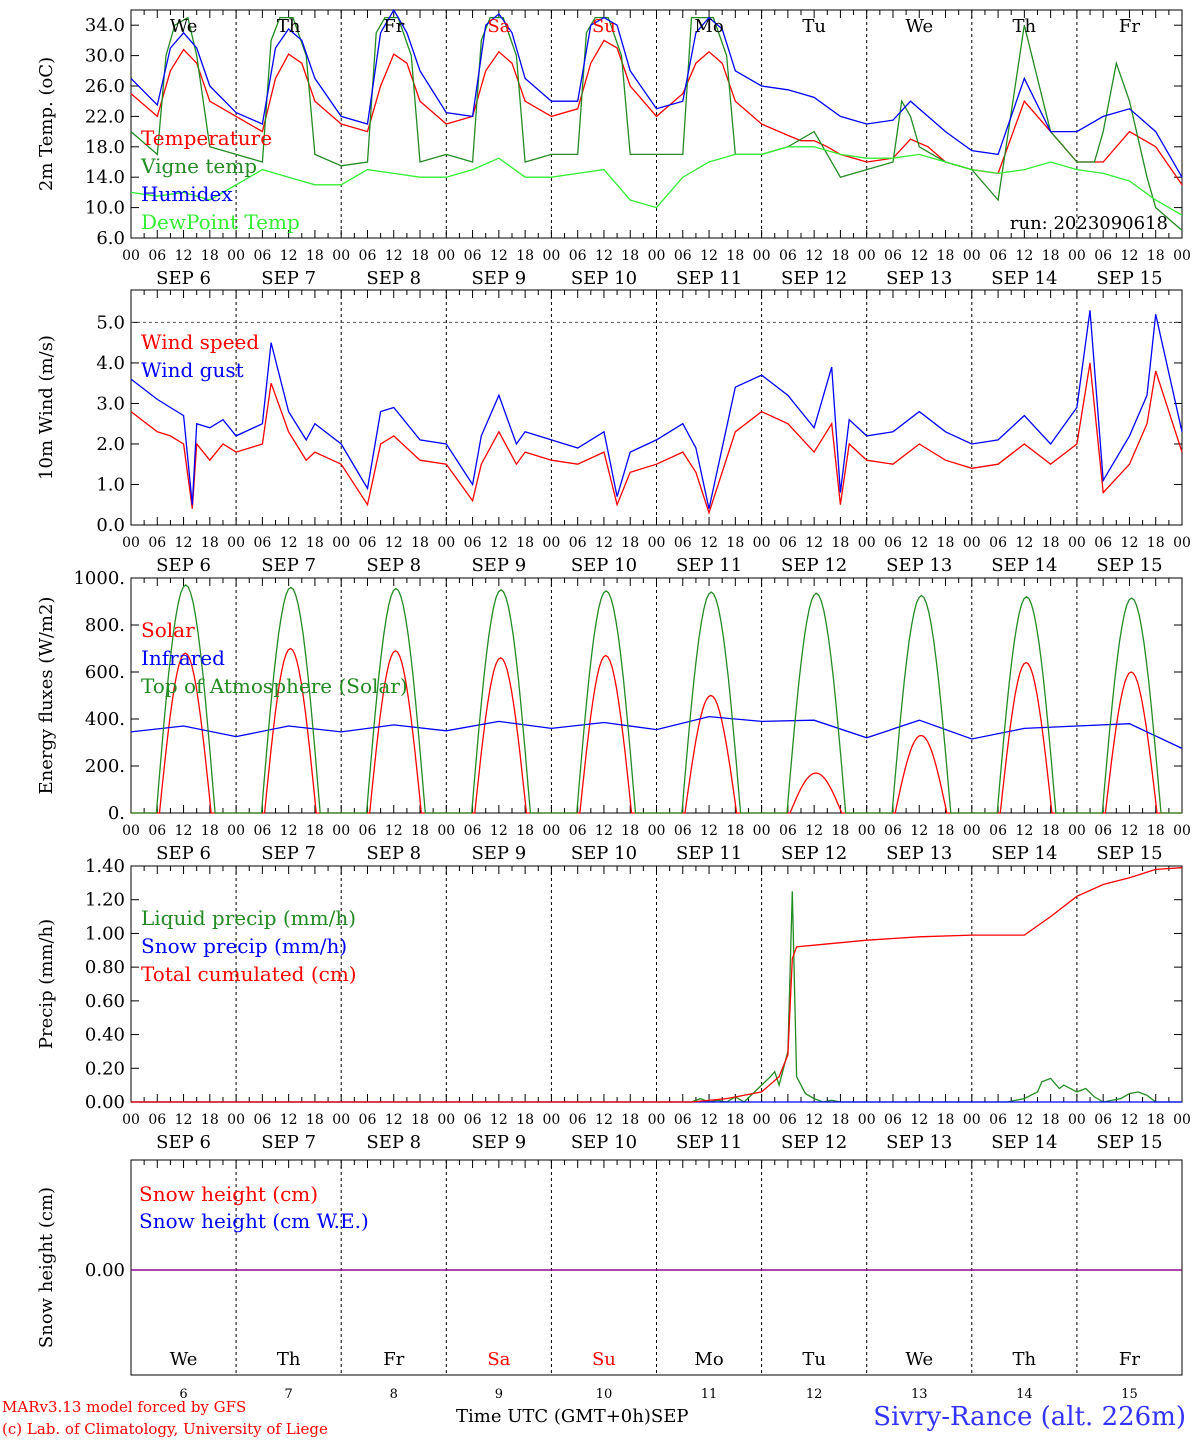  I want to click on day-number: 8, so click(394, 1393).